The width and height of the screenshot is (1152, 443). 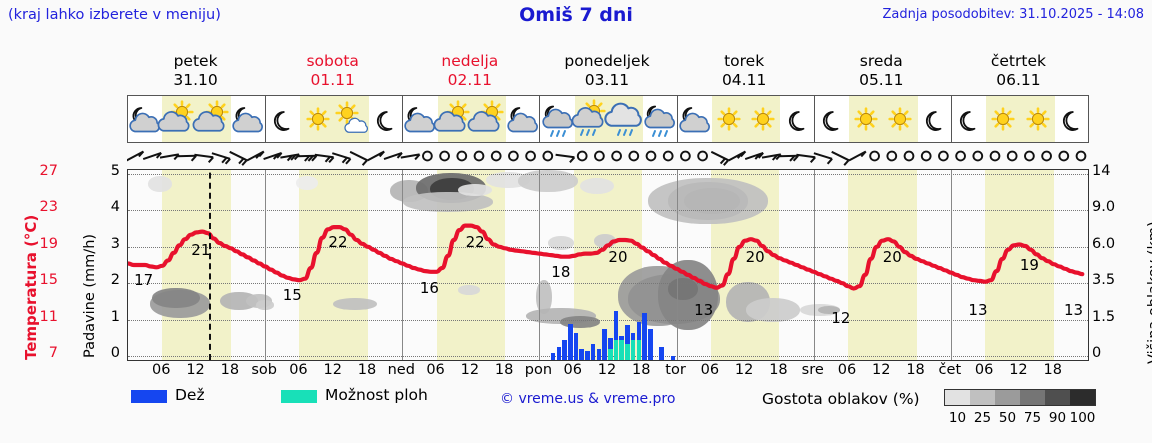 I want to click on day-name: torek, so click(x=744, y=61).